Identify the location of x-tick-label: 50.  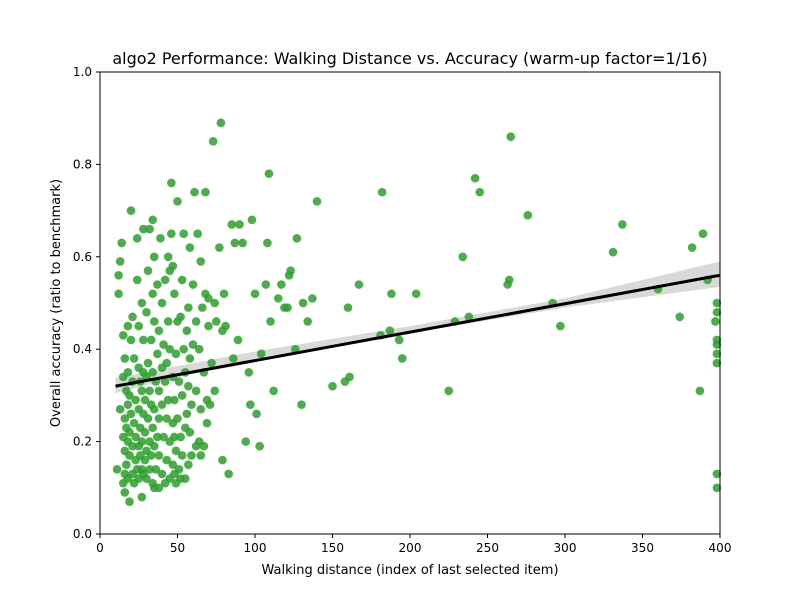
(177, 548).